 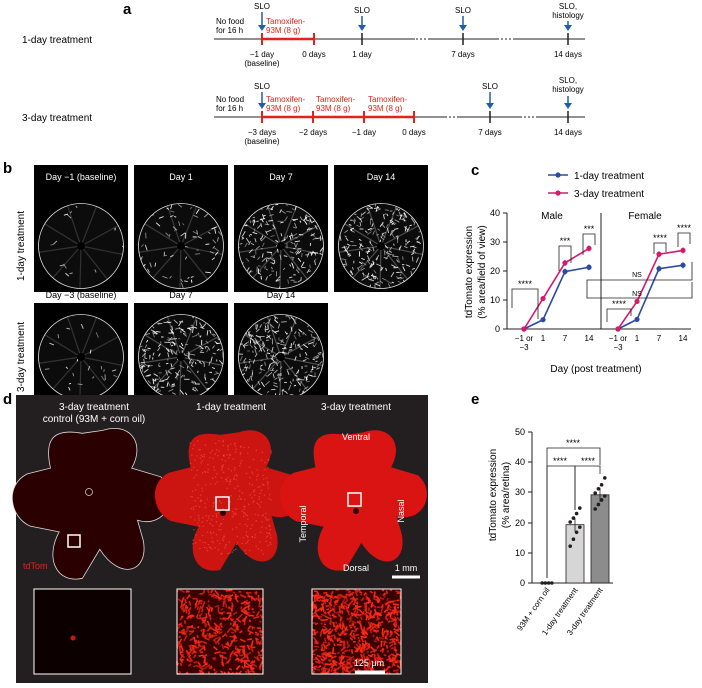 I want to click on e-ytick-0: 0, so click(x=522, y=583).